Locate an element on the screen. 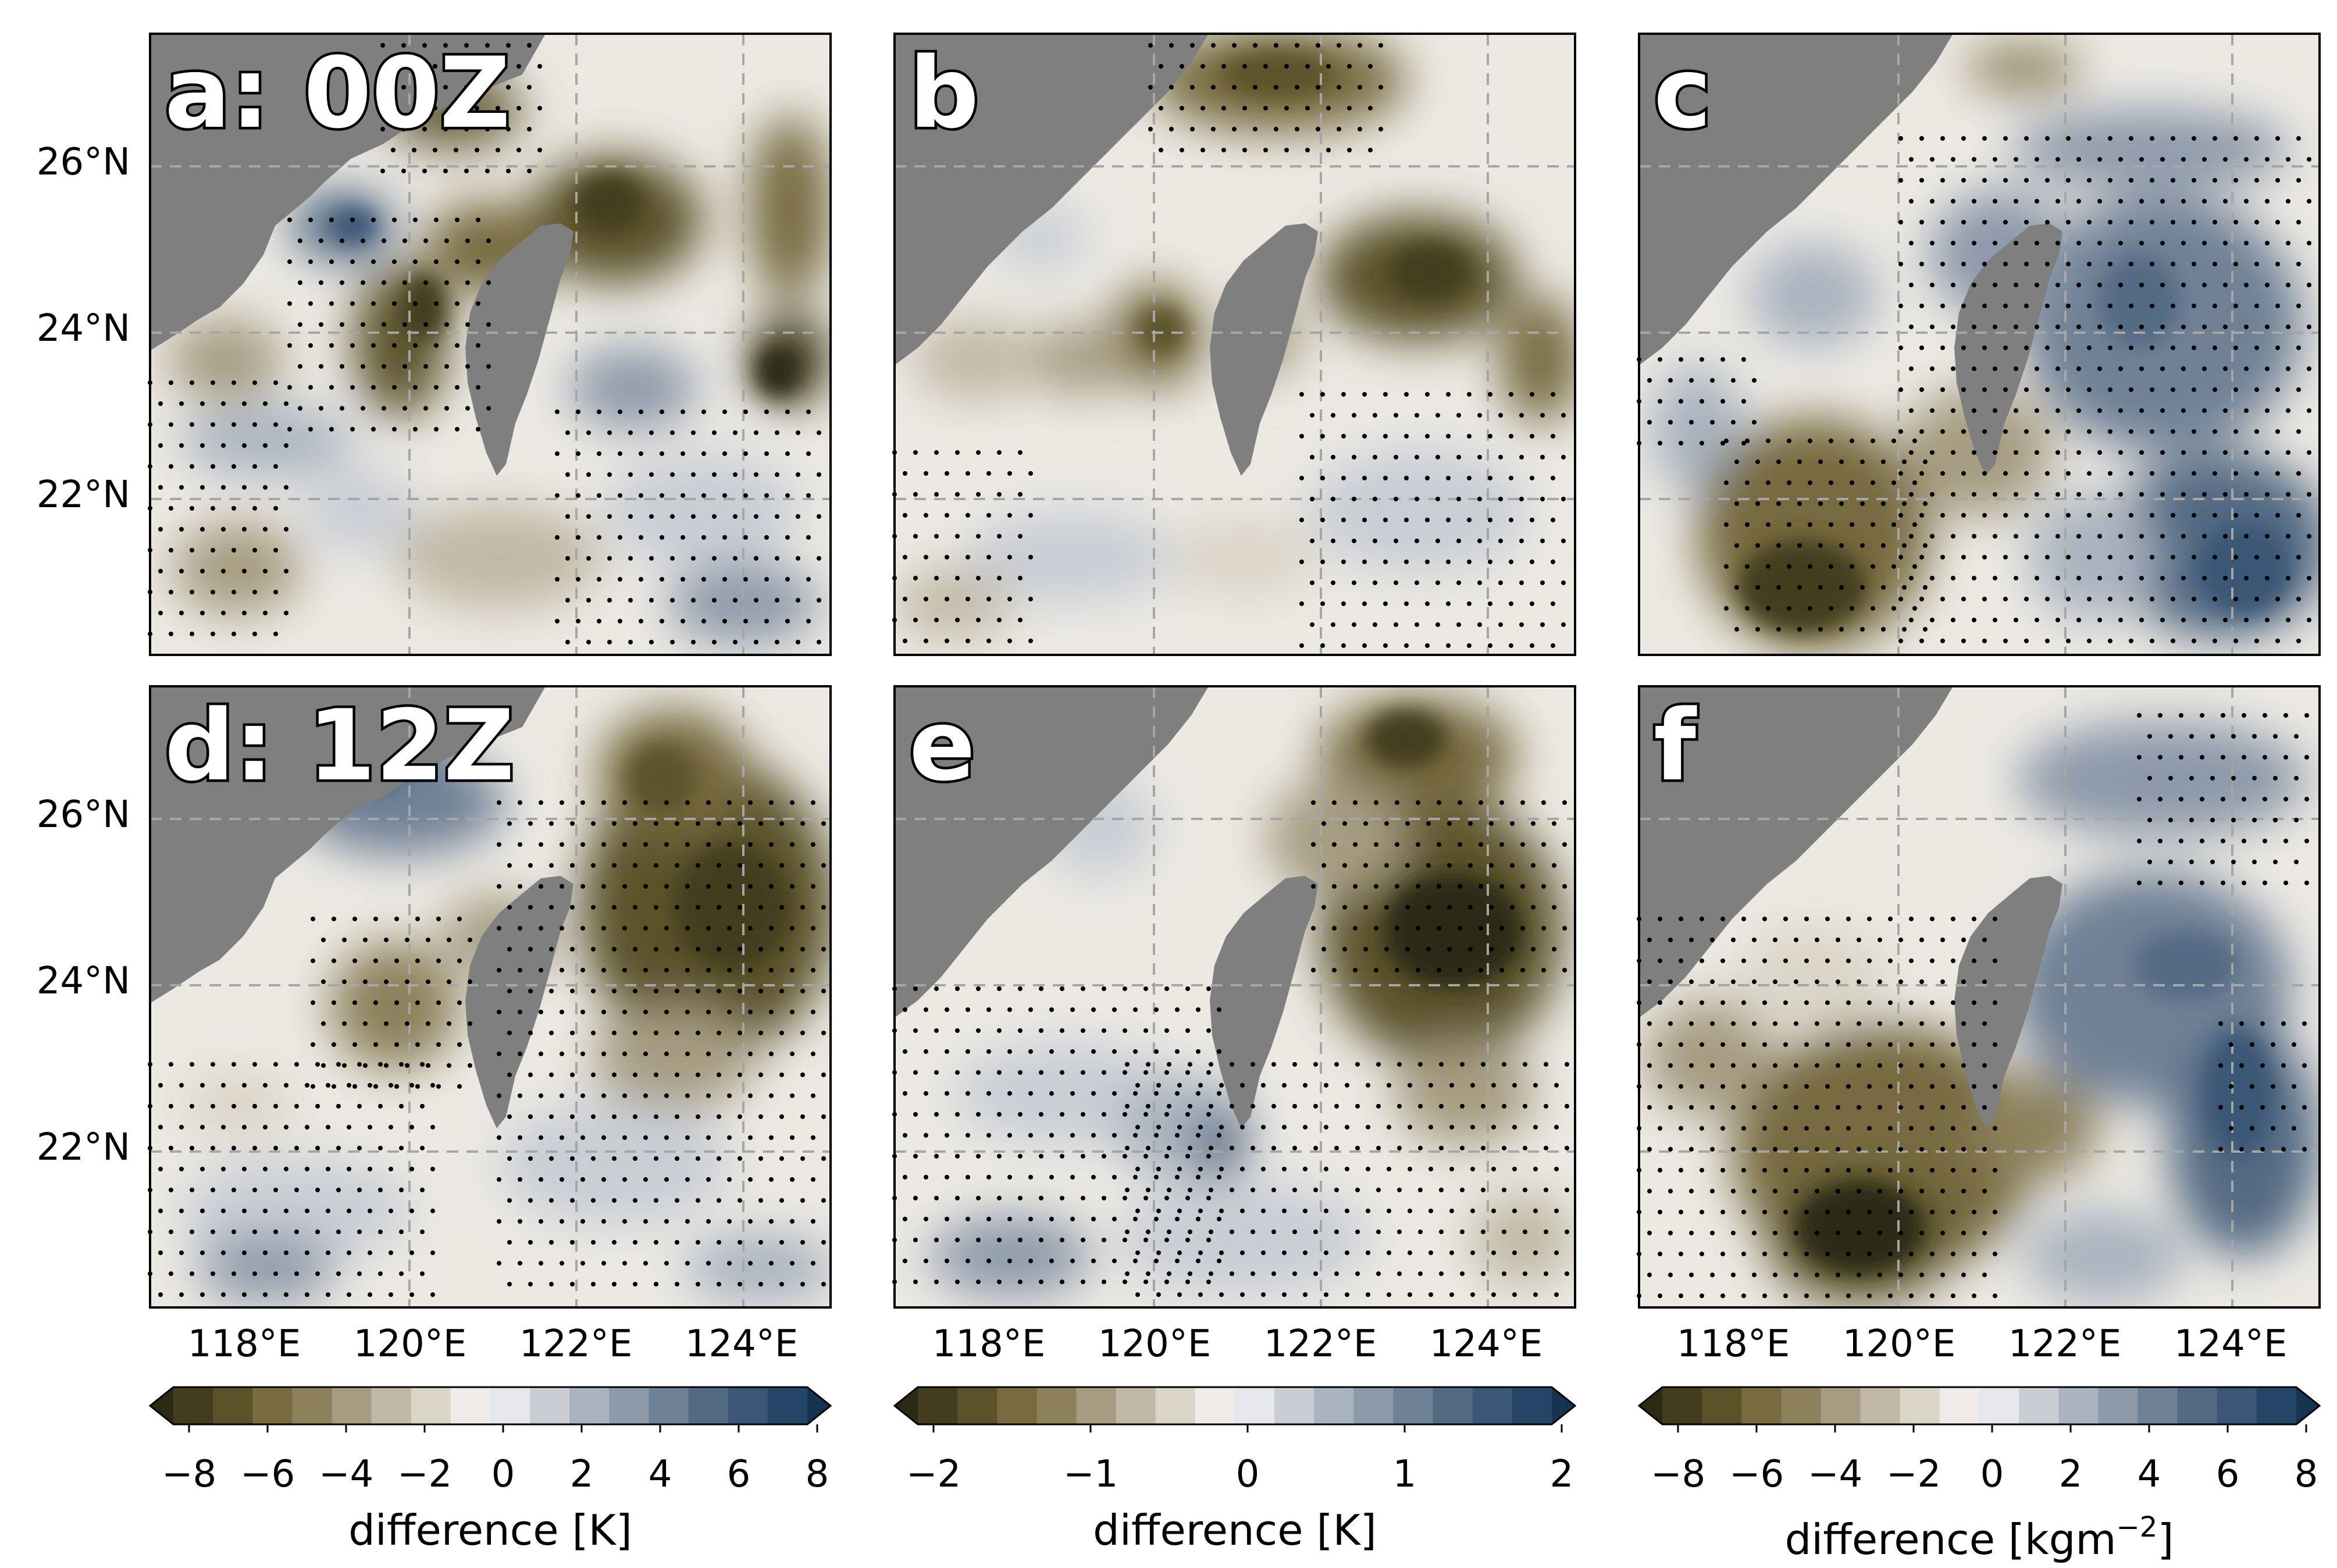  colorbar-ticks: −8 −6 −4 −2 0 2 4 6 8 is located at coordinates (495, 1475).